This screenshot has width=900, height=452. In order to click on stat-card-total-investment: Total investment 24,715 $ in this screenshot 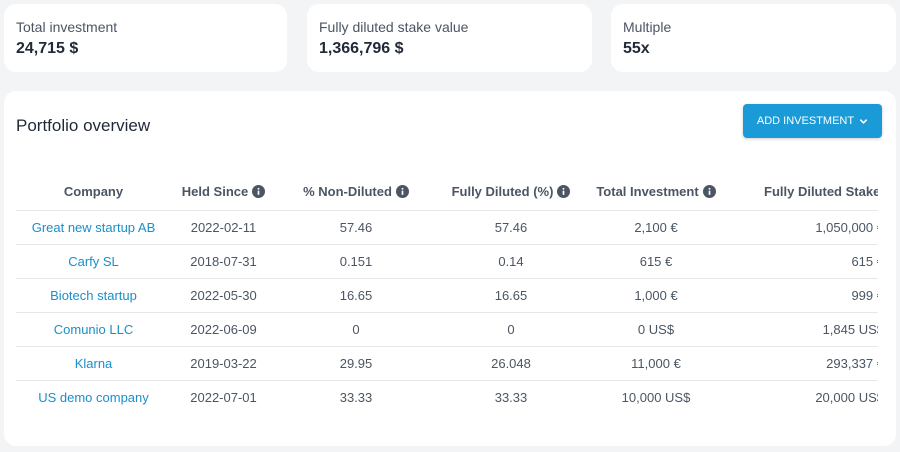, I will do `click(145, 38)`.